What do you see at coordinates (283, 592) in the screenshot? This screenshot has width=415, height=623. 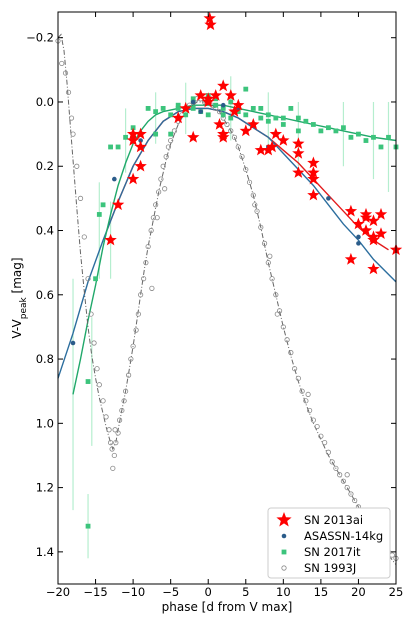 I see `x-tick-label: 10` at bounding box center [283, 592].